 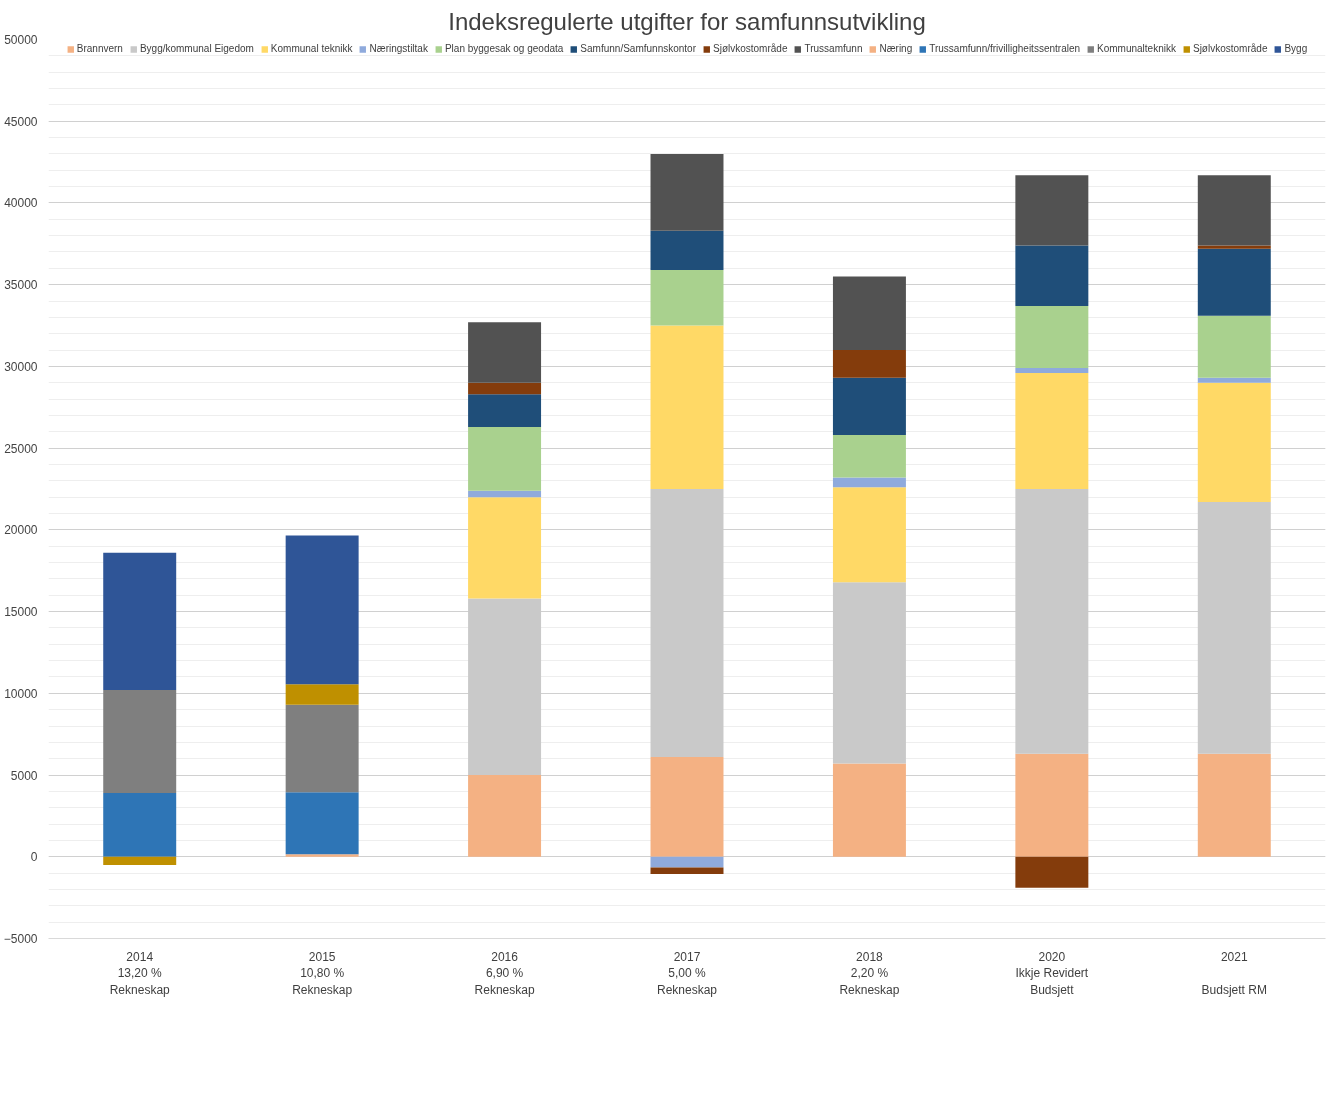 What do you see at coordinates (311, 48) in the screenshot?
I see `legend-label: Kommunal teknikk` at bounding box center [311, 48].